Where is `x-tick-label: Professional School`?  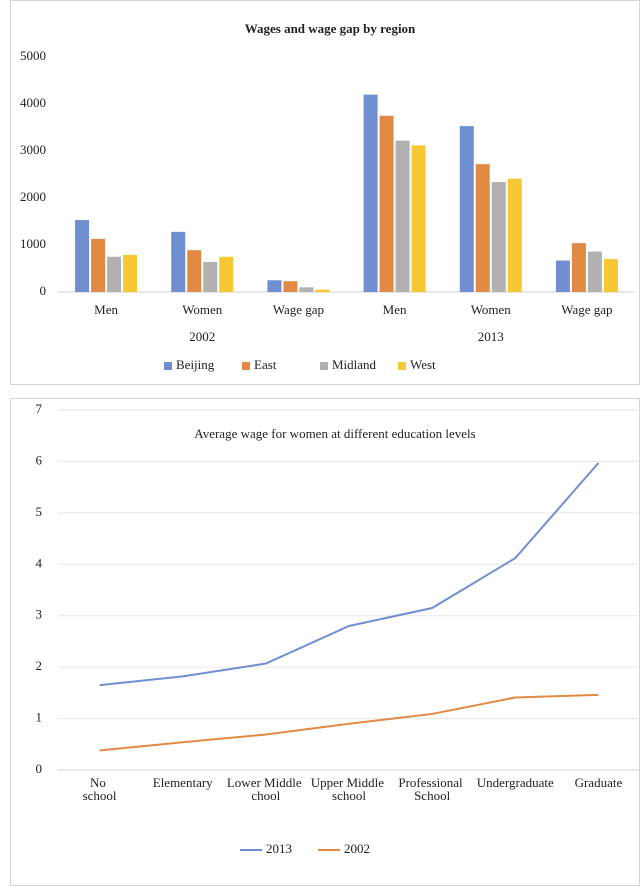 x-tick-label: Professional School is located at coordinates (432, 789).